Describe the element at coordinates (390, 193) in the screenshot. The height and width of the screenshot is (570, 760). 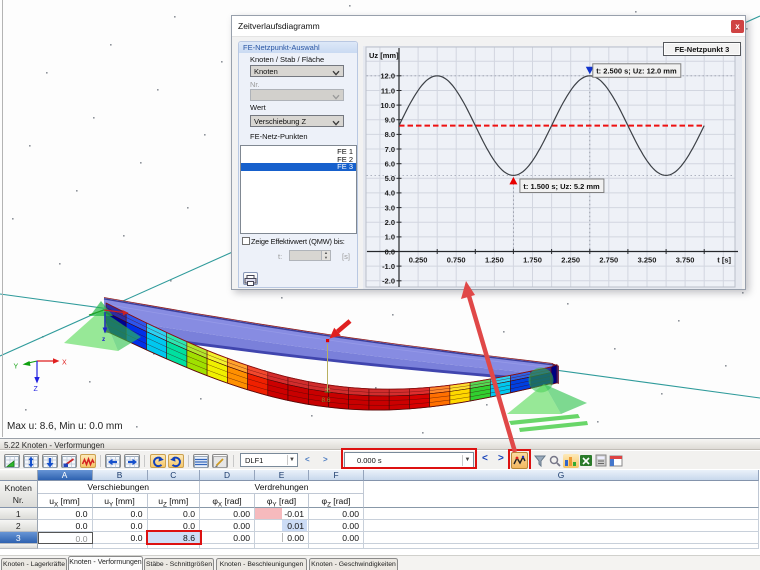
I see `svg-text: 4.0` at that location.